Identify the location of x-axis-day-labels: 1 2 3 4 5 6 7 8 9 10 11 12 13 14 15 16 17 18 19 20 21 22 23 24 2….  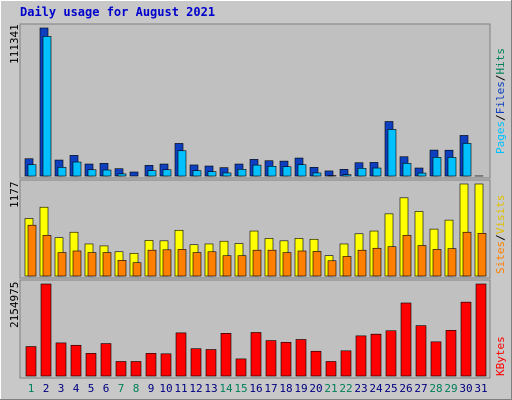
(258, 388).